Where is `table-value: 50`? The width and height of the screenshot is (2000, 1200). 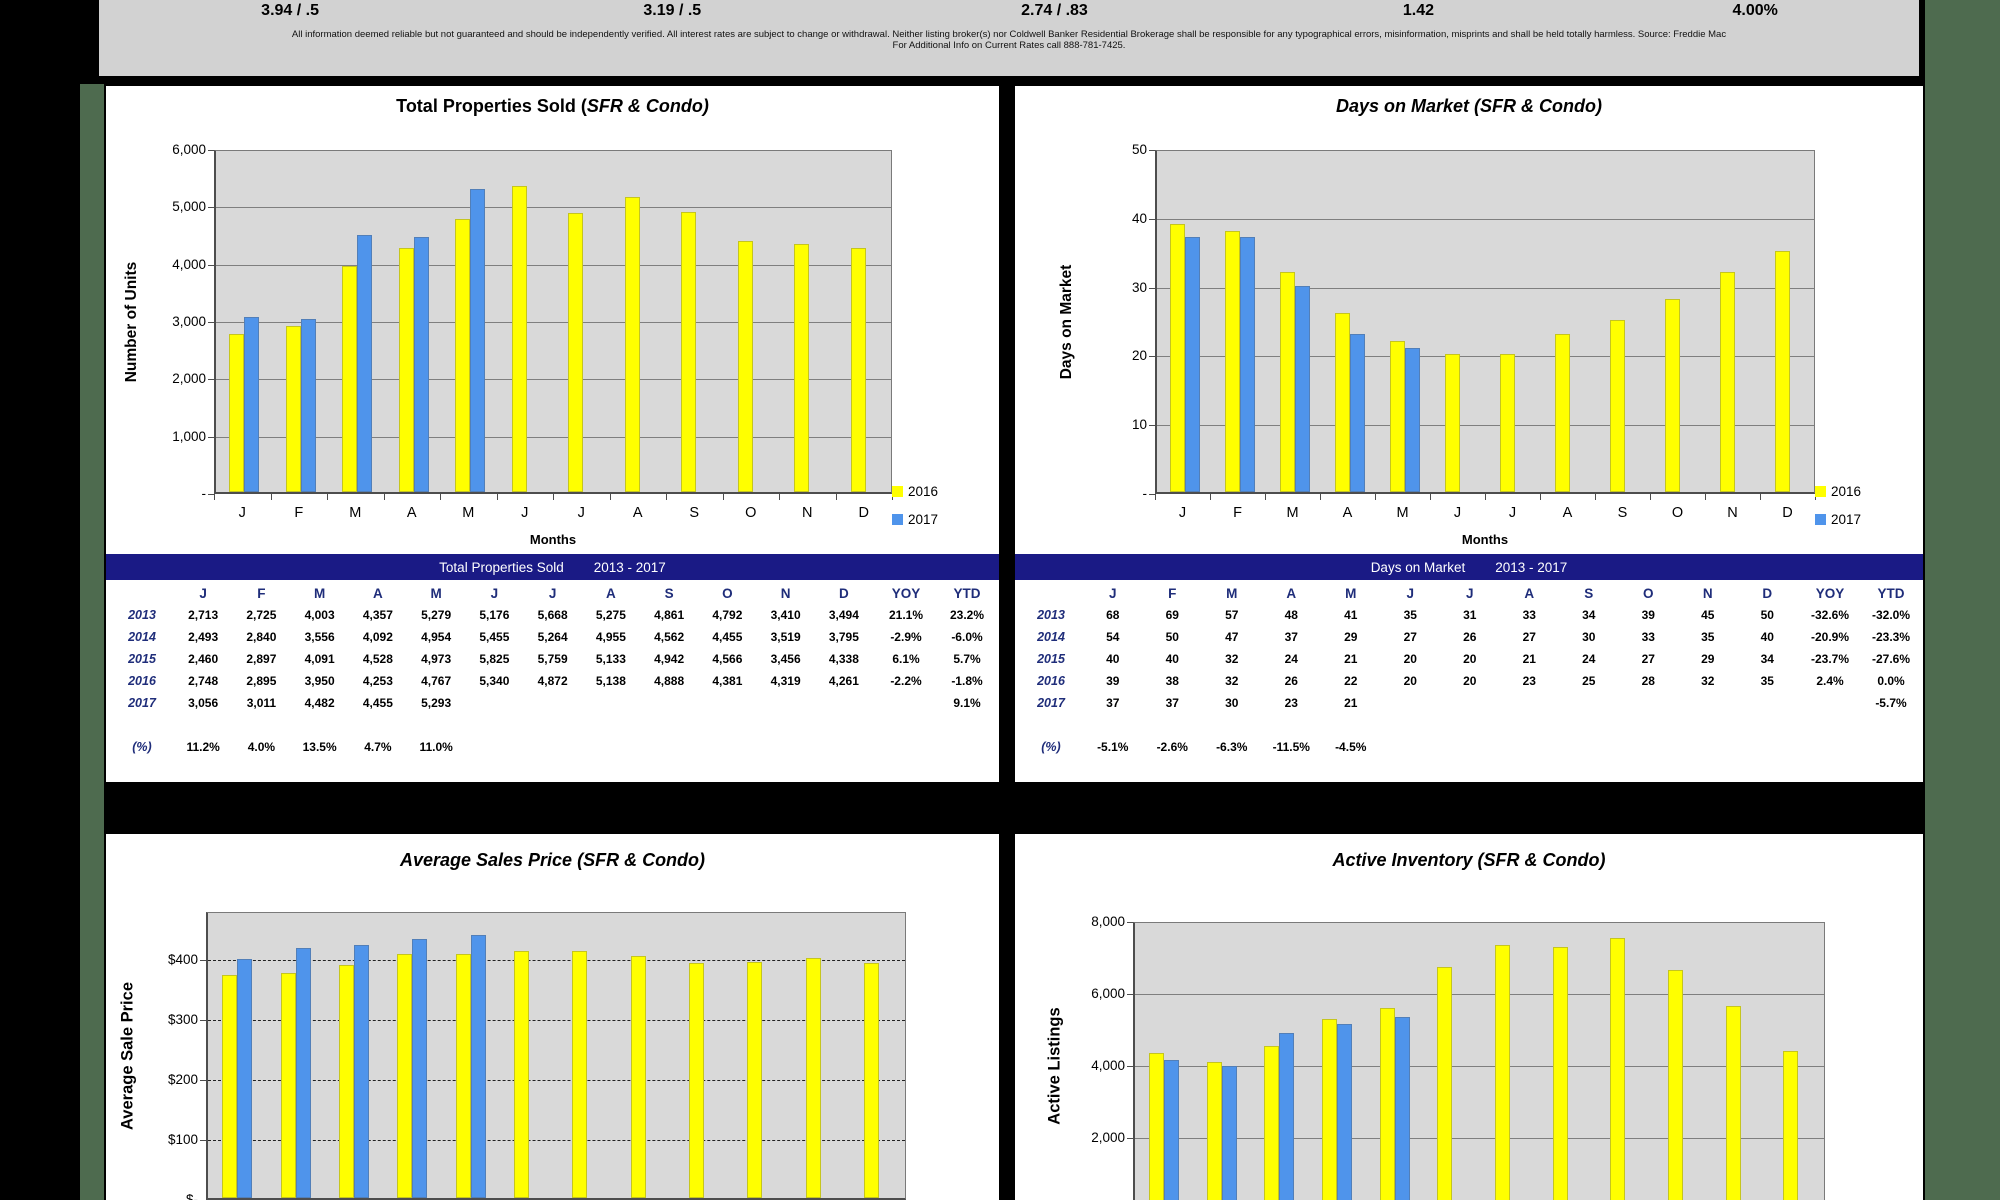 table-value: 50 is located at coordinates (1767, 615).